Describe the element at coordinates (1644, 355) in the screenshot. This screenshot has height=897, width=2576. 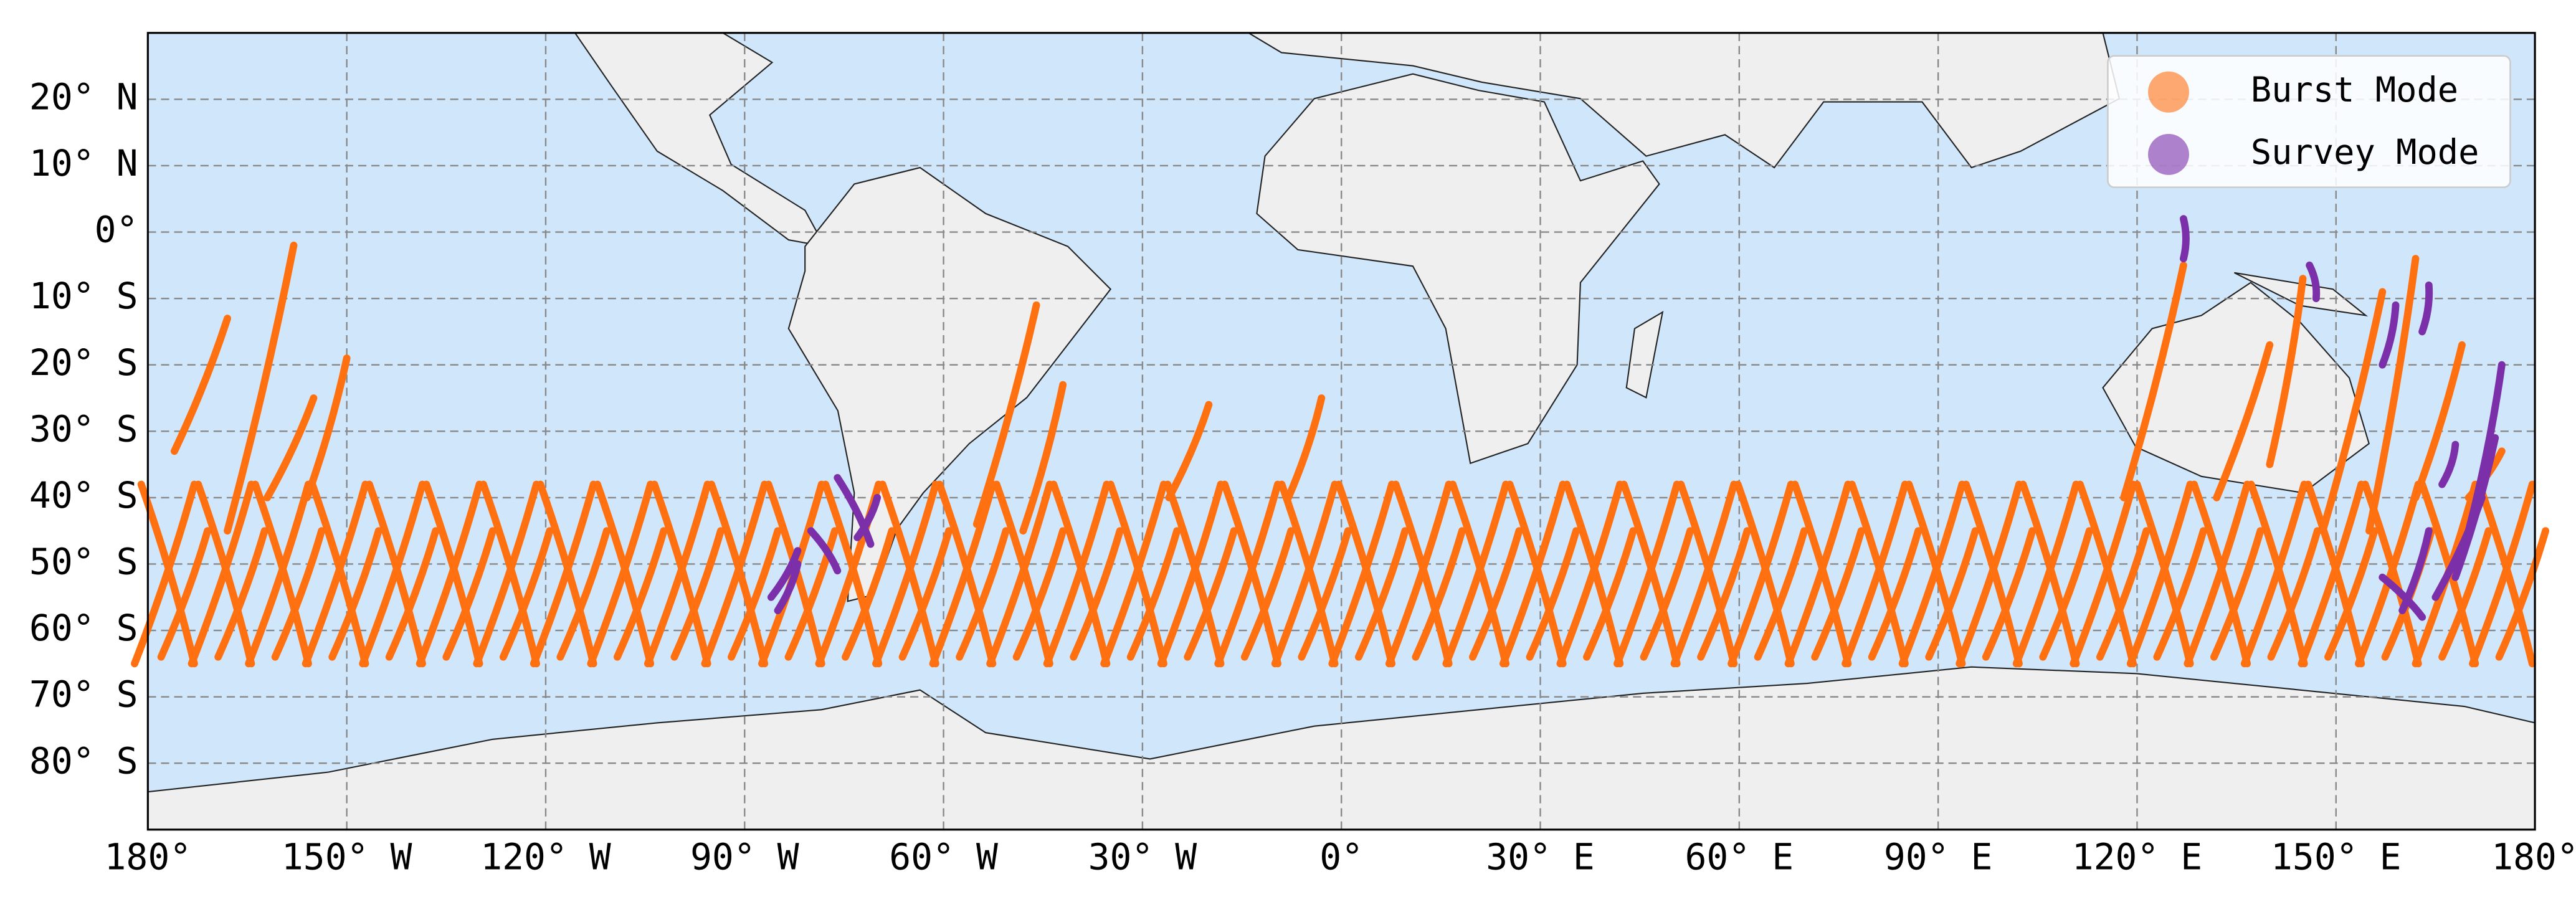
I see `madagascar` at that location.